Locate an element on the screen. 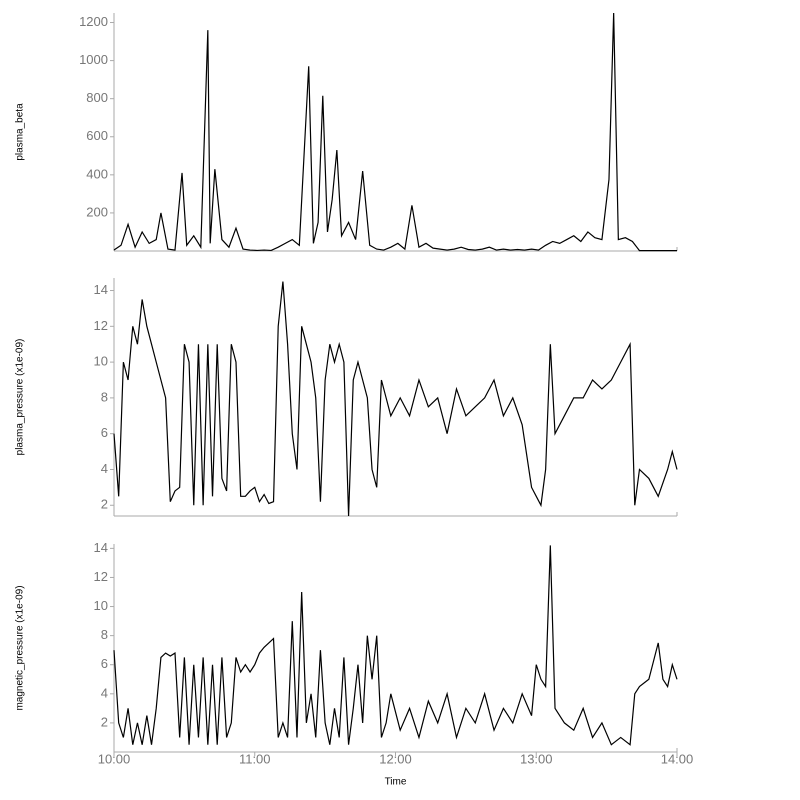  x-tick-label: 14:00 is located at coordinates (677, 758).